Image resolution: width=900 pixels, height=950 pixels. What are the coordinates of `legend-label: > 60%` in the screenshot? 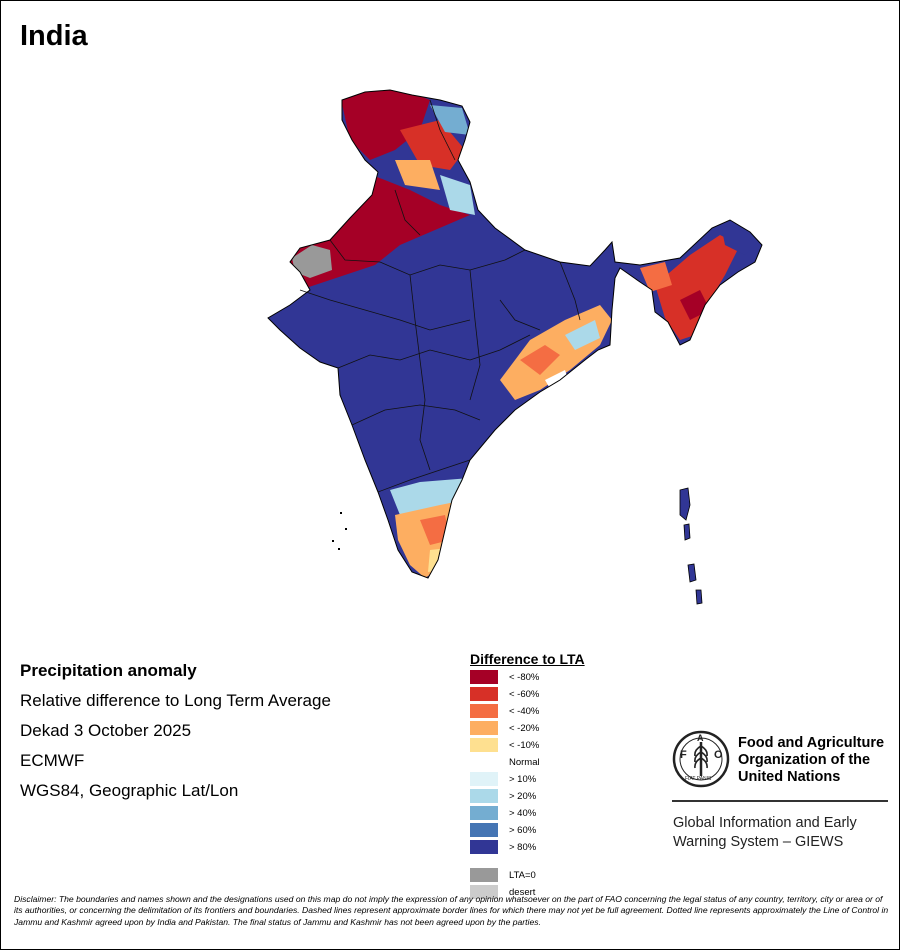 It's located at (523, 830).